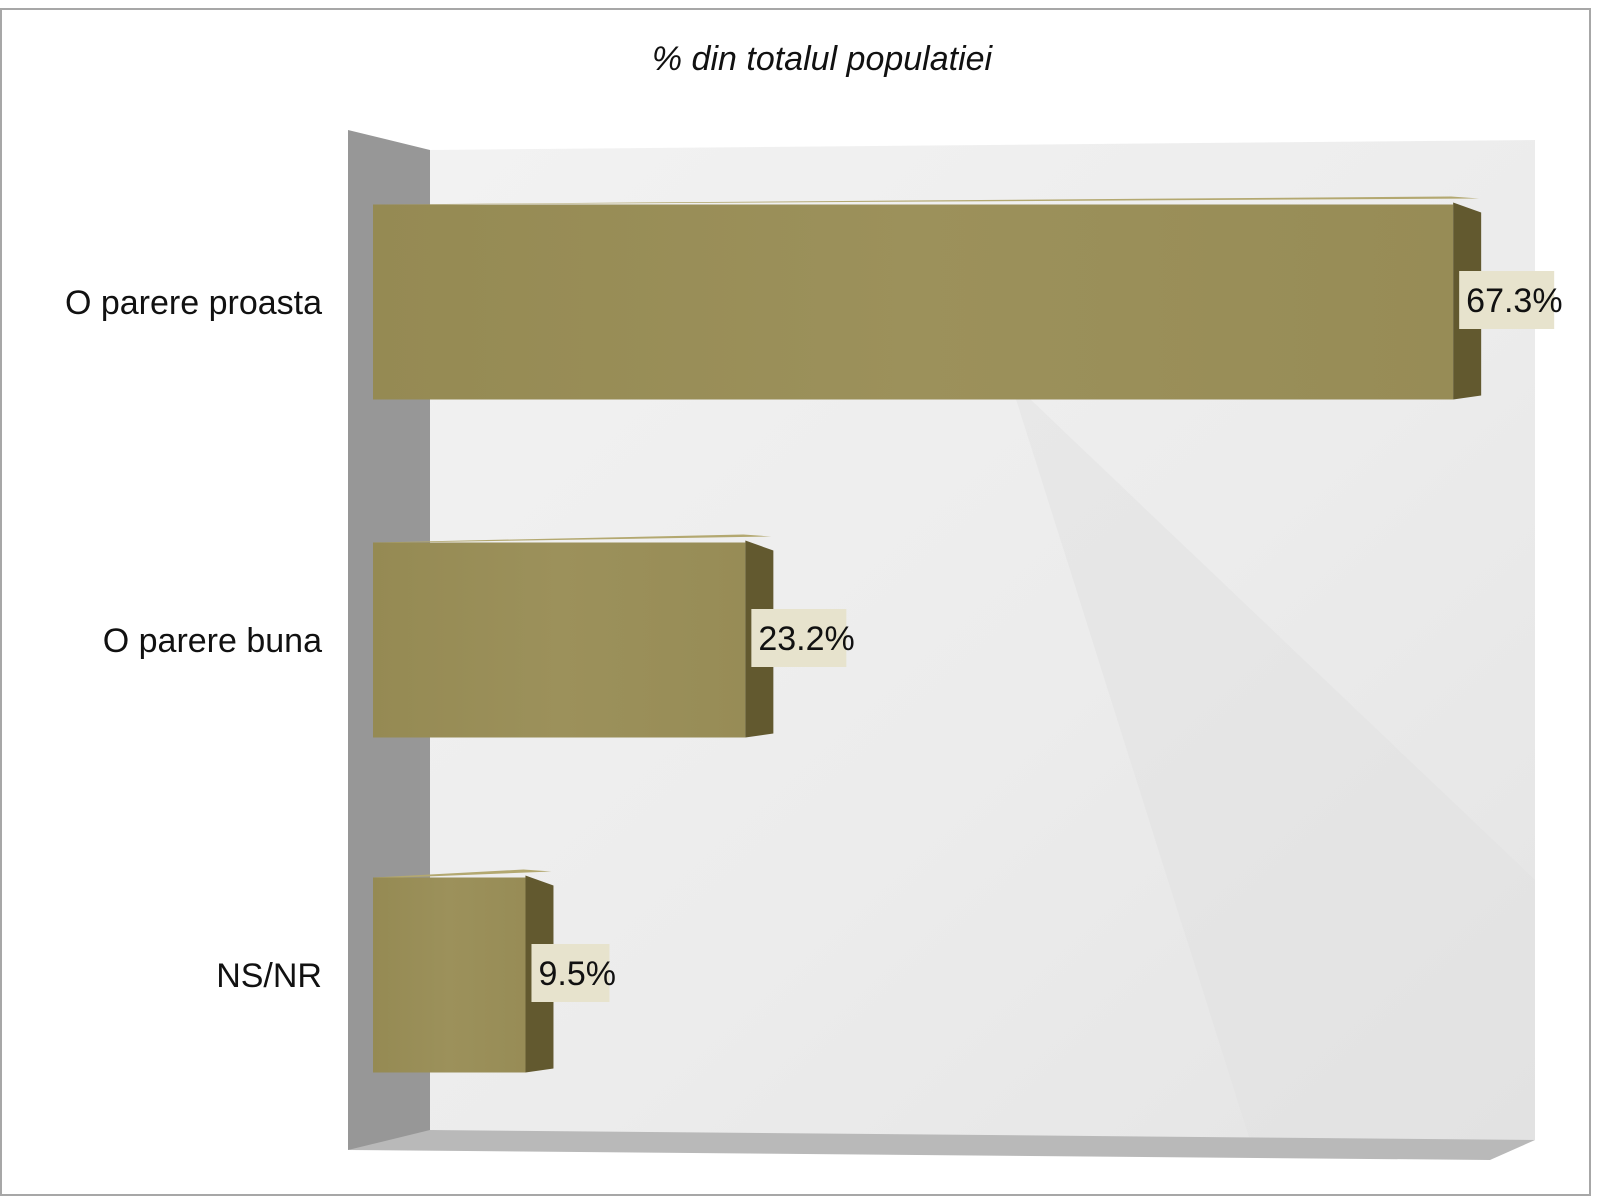  I want to click on bar-group: O parere buna 23.2%, so click(479, 636).